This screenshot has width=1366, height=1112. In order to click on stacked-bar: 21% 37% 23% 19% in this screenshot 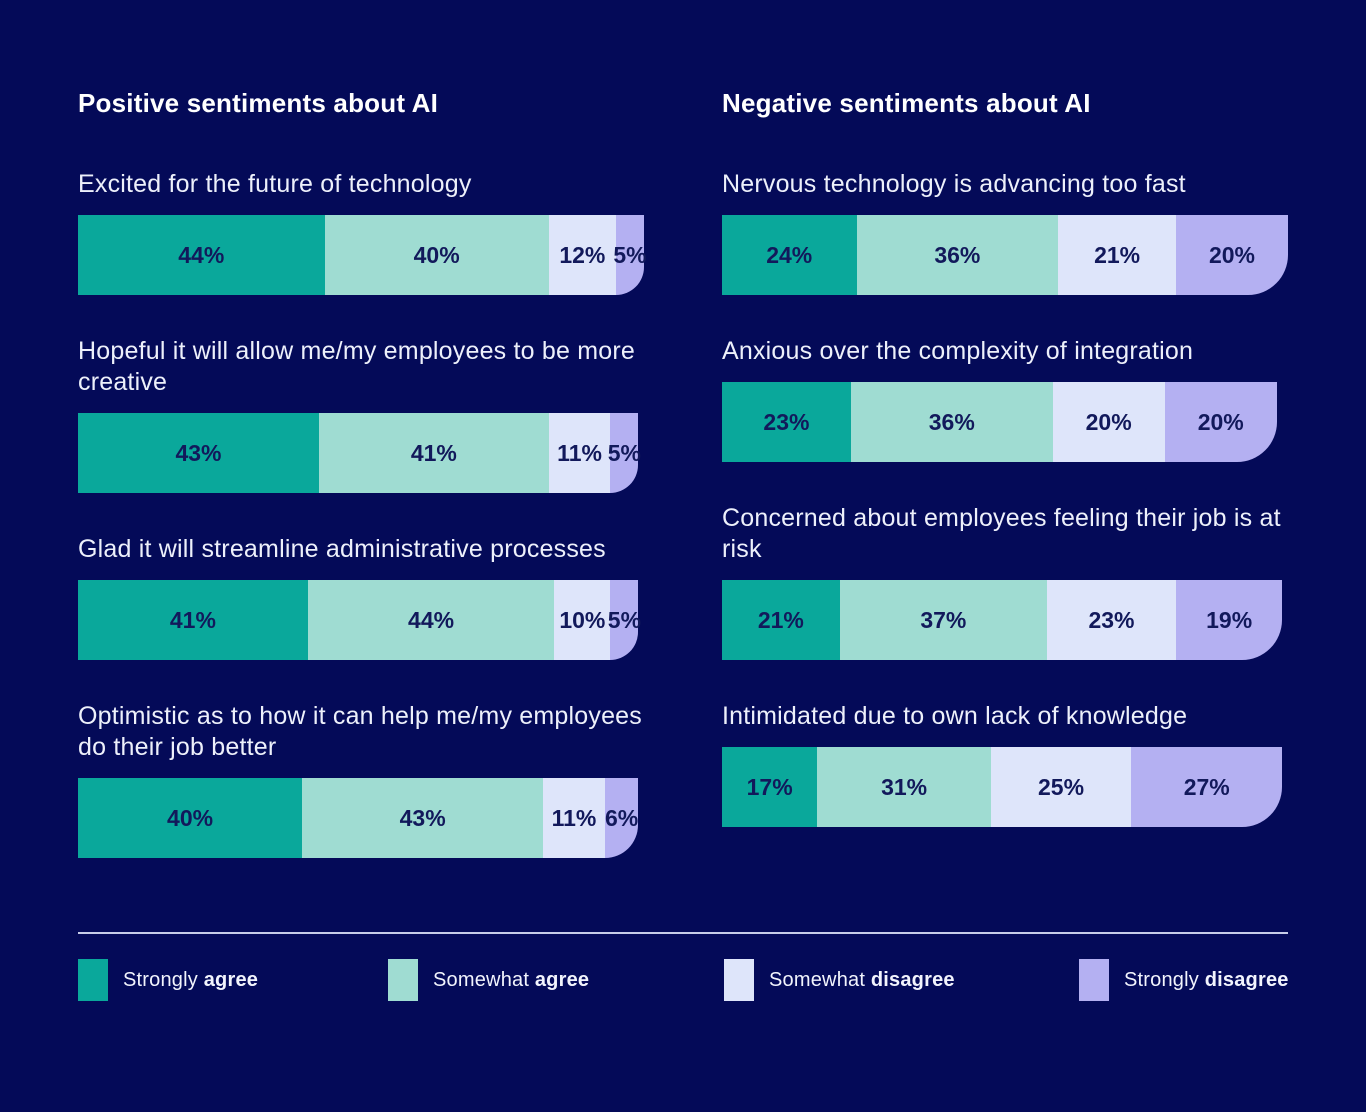, I will do `click(1002, 620)`.